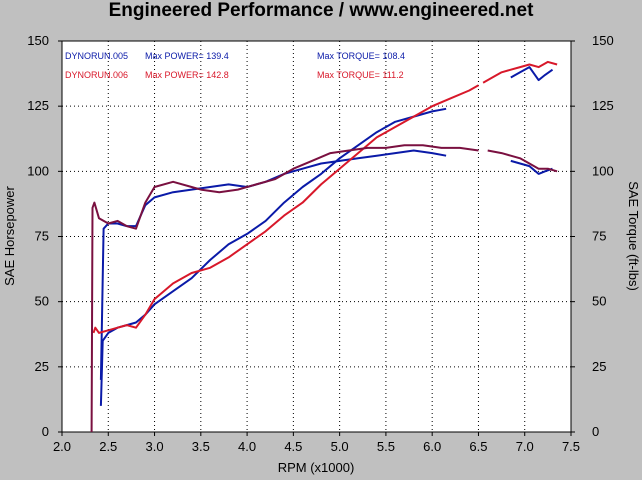 The image size is (642, 480). Describe the element at coordinates (525, 446) in the screenshot. I see `x-tick-label: 7.0` at that location.